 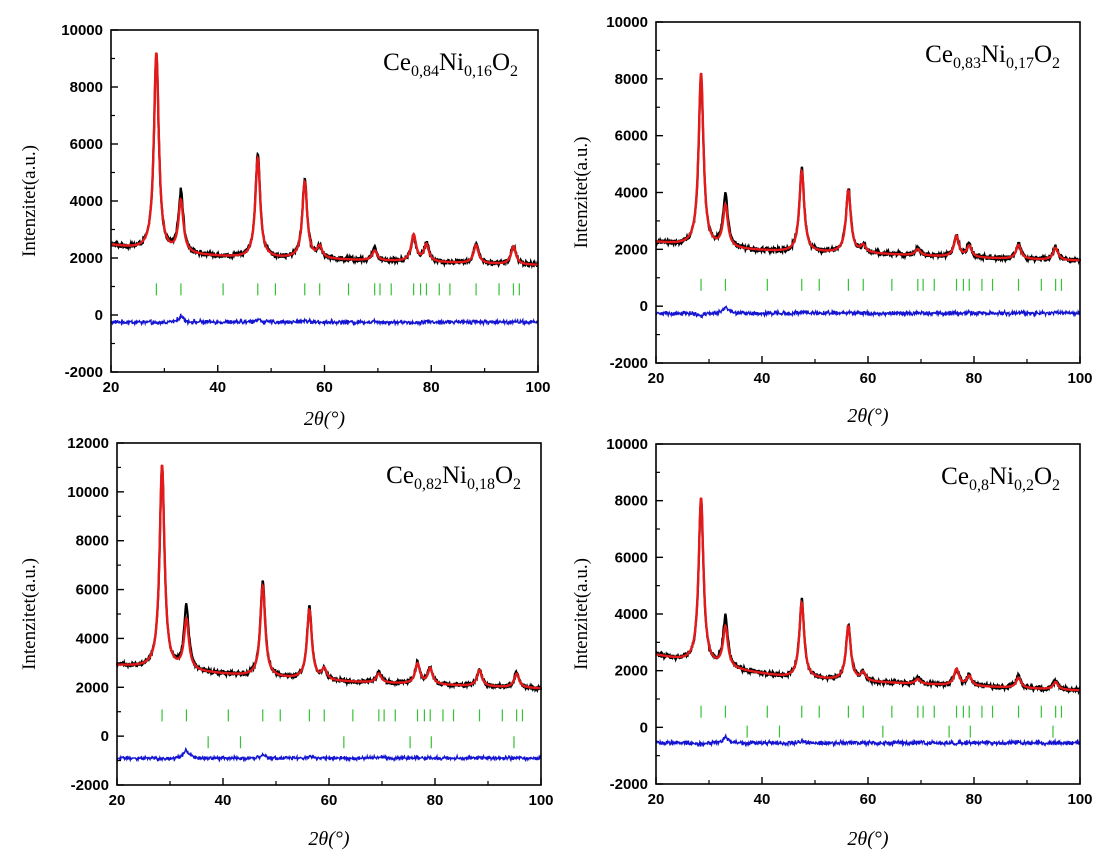 I want to click on y-tick-label: 12000, so click(x=88, y=443).